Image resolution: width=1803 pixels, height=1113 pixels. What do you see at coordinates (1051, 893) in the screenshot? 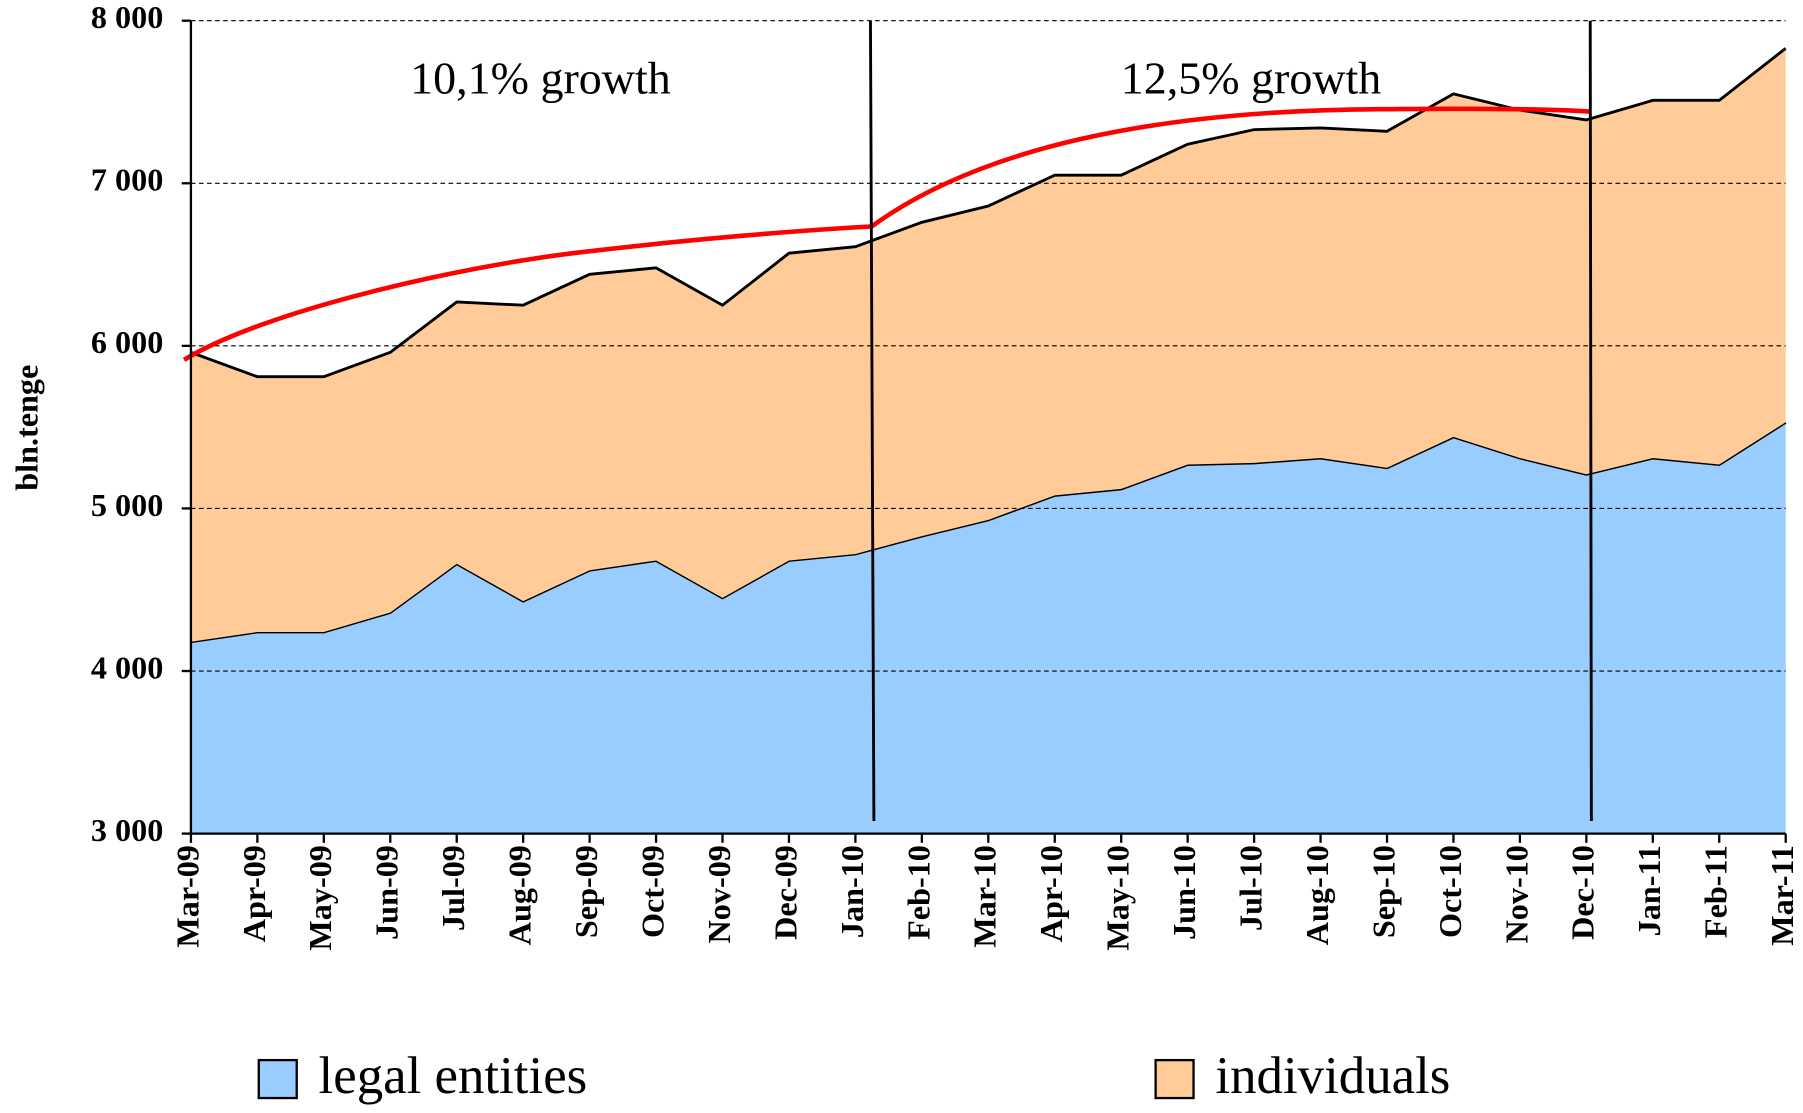
I see `x-tick-label: Apr-10` at bounding box center [1051, 893].